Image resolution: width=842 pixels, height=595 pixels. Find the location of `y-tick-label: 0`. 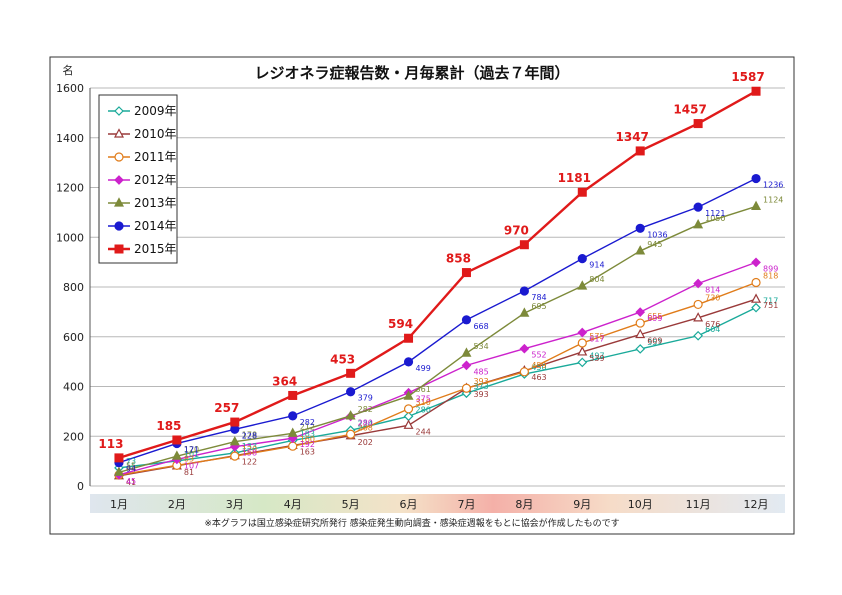

y-tick-label: 0 is located at coordinates (80, 486).